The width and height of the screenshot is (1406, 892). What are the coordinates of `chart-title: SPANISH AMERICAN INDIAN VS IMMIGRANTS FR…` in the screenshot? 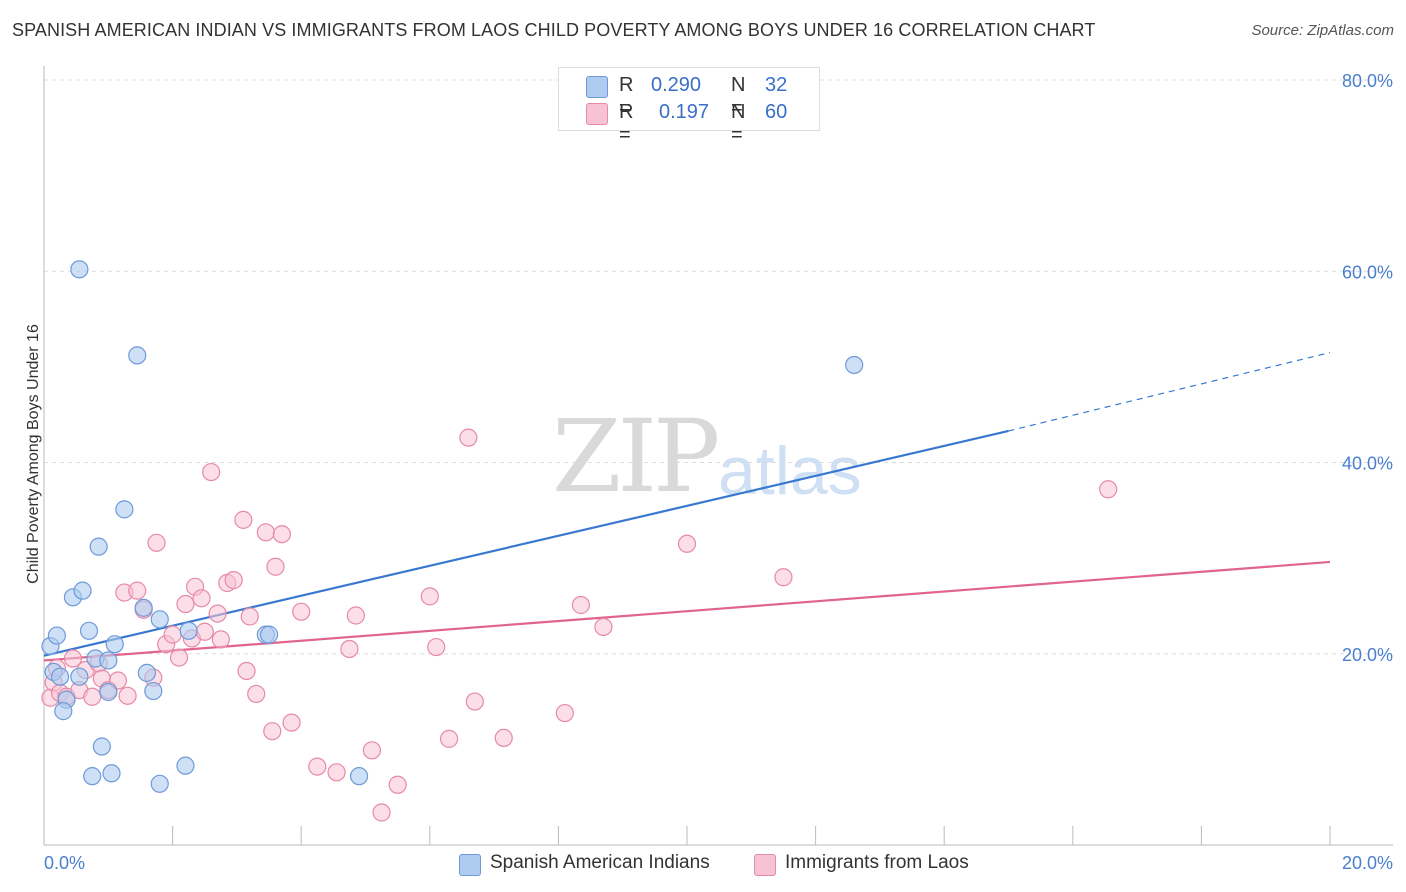 It's located at (554, 30).